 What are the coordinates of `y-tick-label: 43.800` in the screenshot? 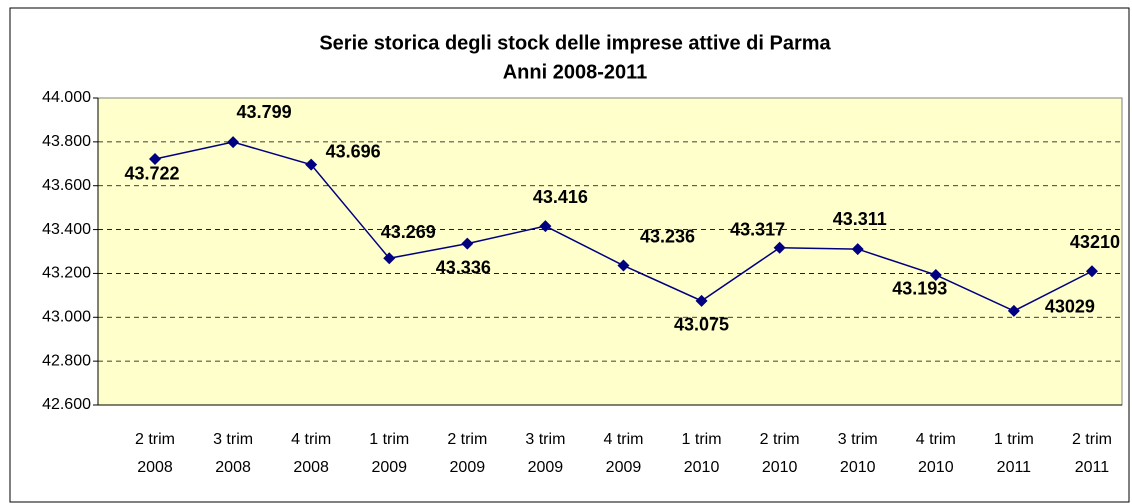 It's located at (66, 141).